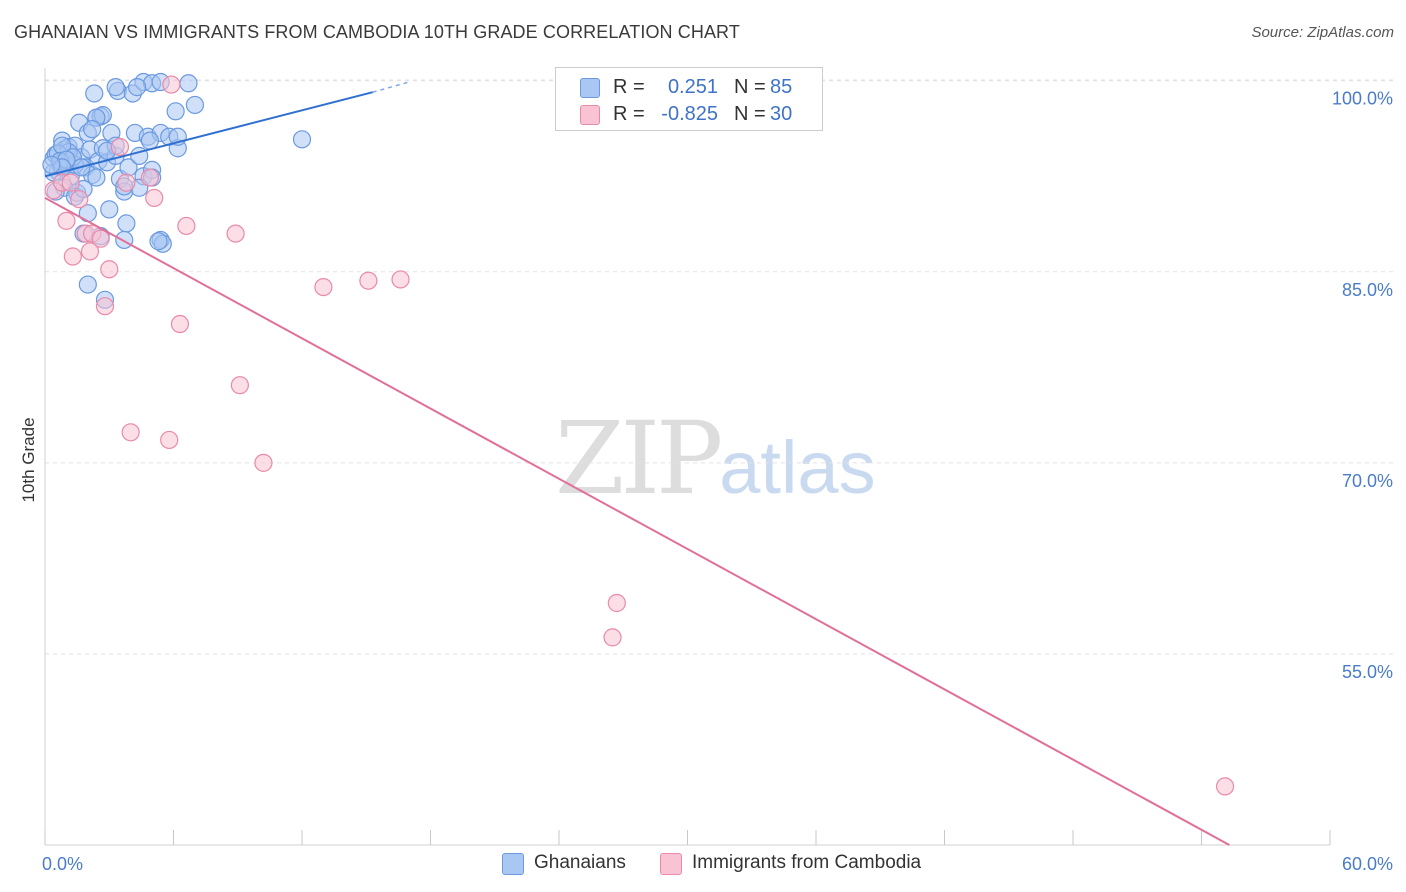 This screenshot has width=1406, height=892. What do you see at coordinates (1362, 99) in the screenshot?
I see `y-tick-label: 100.0%` at bounding box center [1362, 99].